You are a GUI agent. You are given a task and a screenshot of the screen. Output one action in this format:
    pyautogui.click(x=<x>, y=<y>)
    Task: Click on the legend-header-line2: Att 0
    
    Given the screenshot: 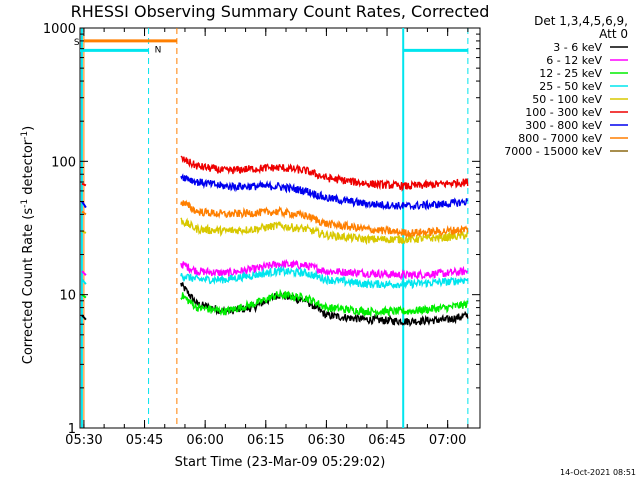 What is the action you would take?
    pyautogui.click(x=613, y=34)
    